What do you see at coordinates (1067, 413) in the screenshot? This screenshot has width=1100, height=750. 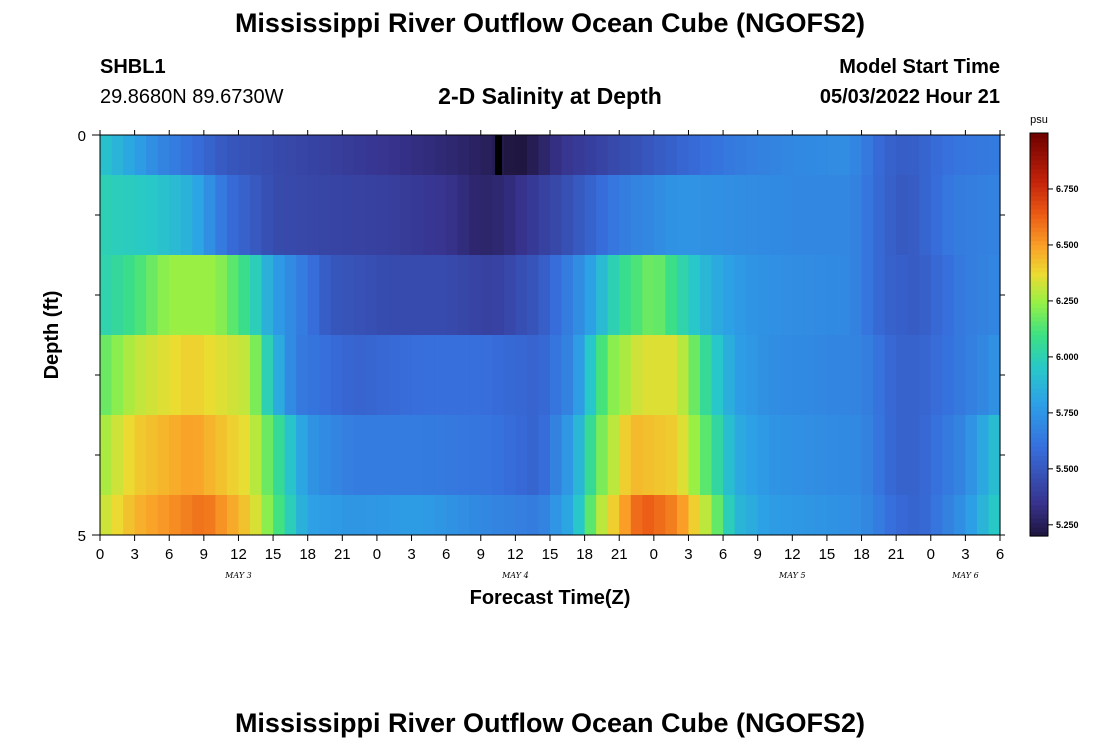 I see `colorbar-tick-label: 5.750` at bounding box center [1067, 413].